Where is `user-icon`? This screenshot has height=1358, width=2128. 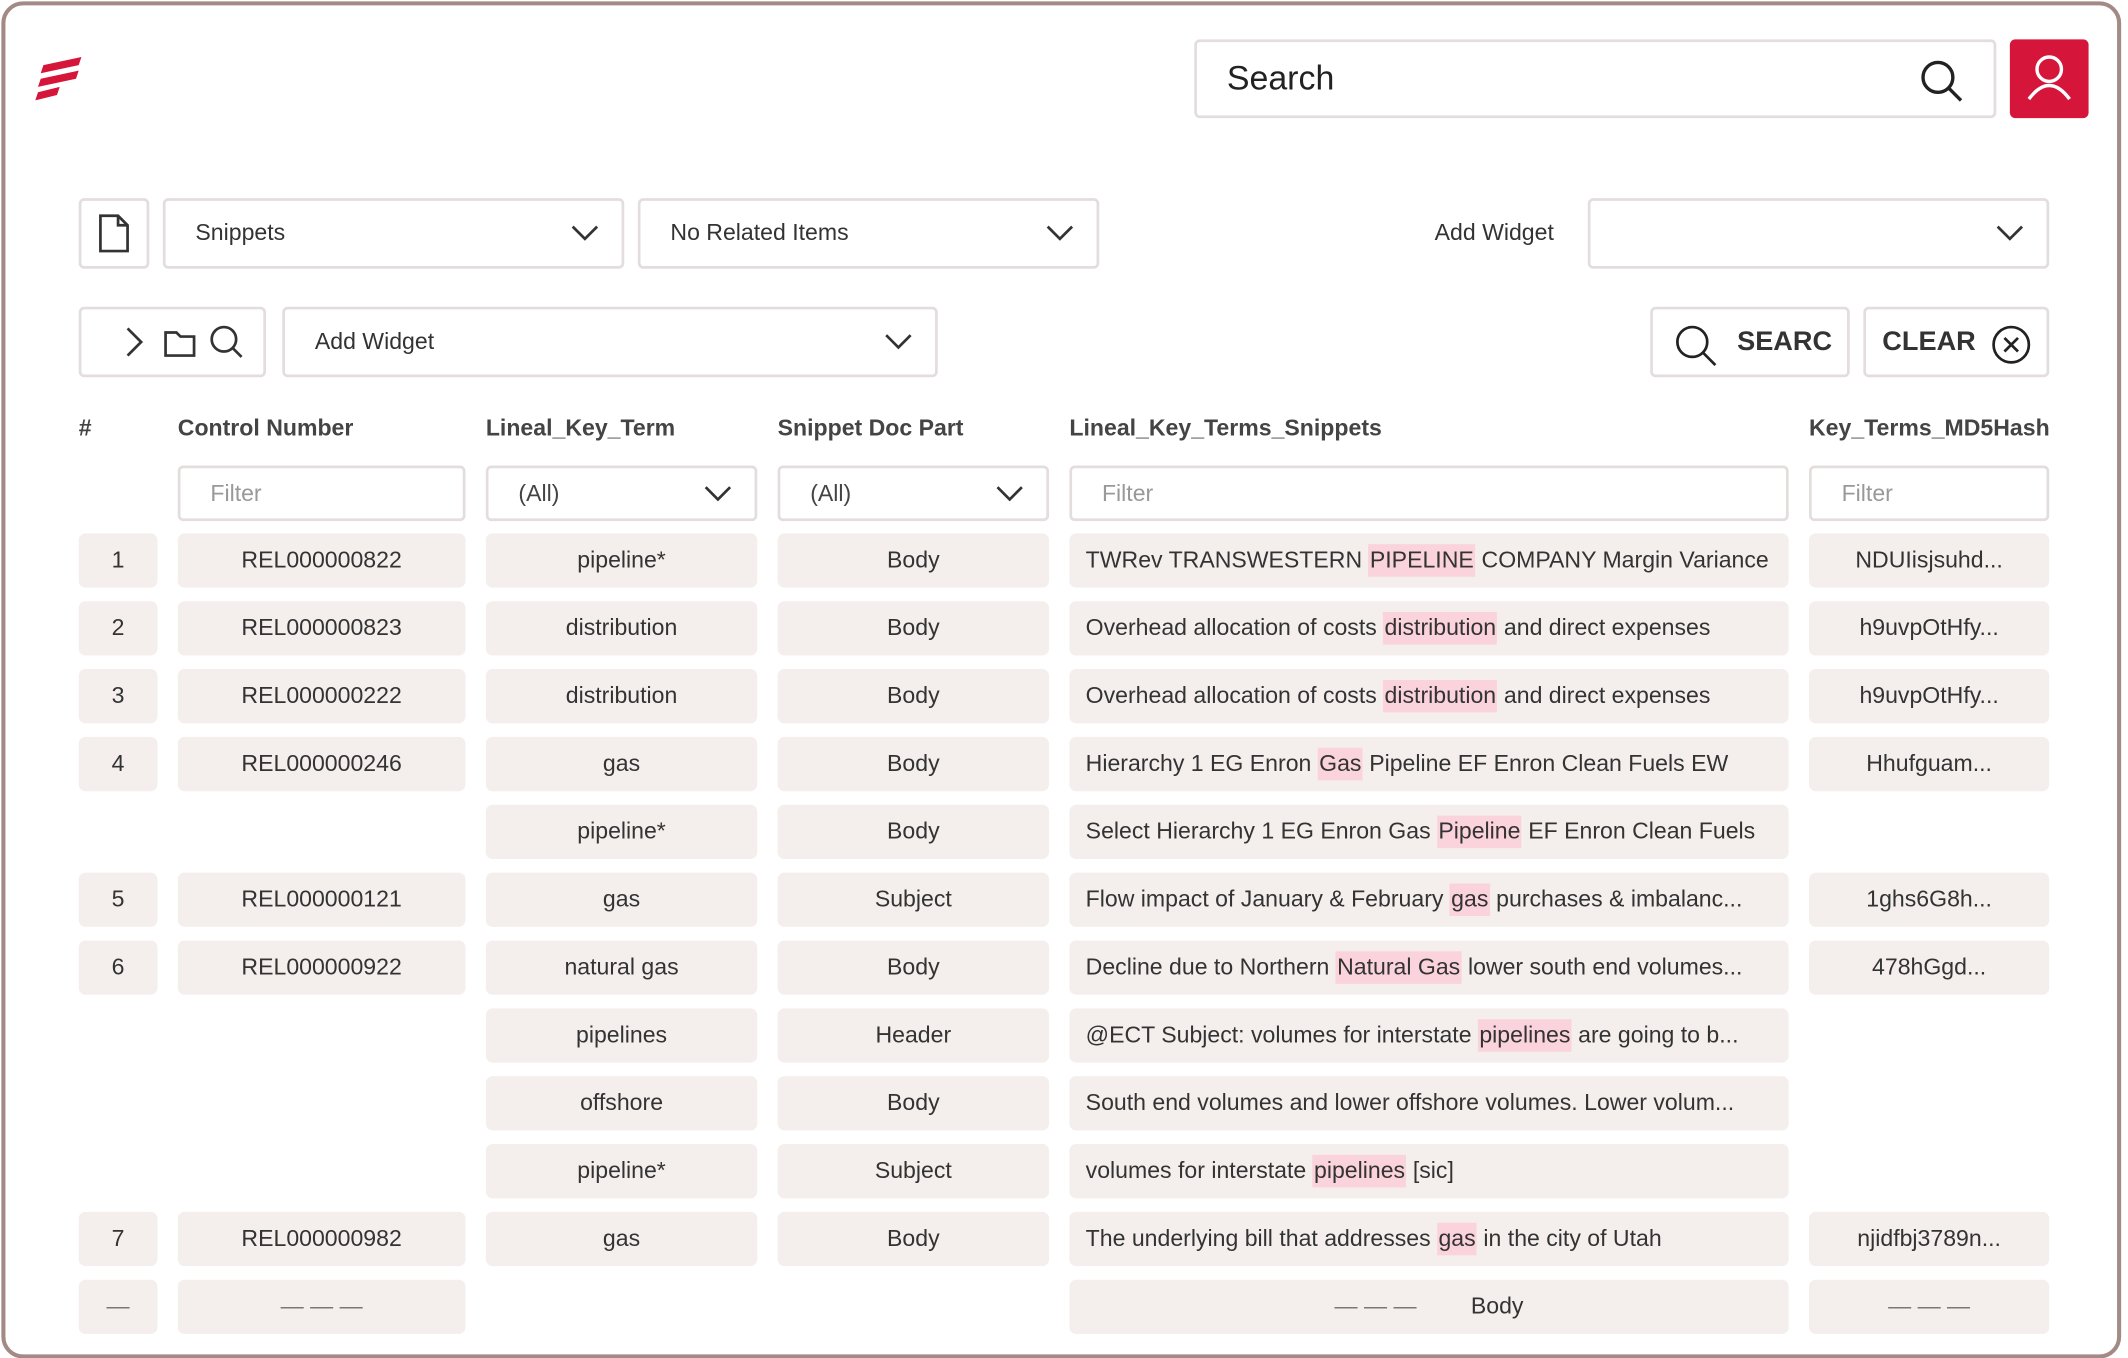 user-icon is located at coordinates (2049, 78).